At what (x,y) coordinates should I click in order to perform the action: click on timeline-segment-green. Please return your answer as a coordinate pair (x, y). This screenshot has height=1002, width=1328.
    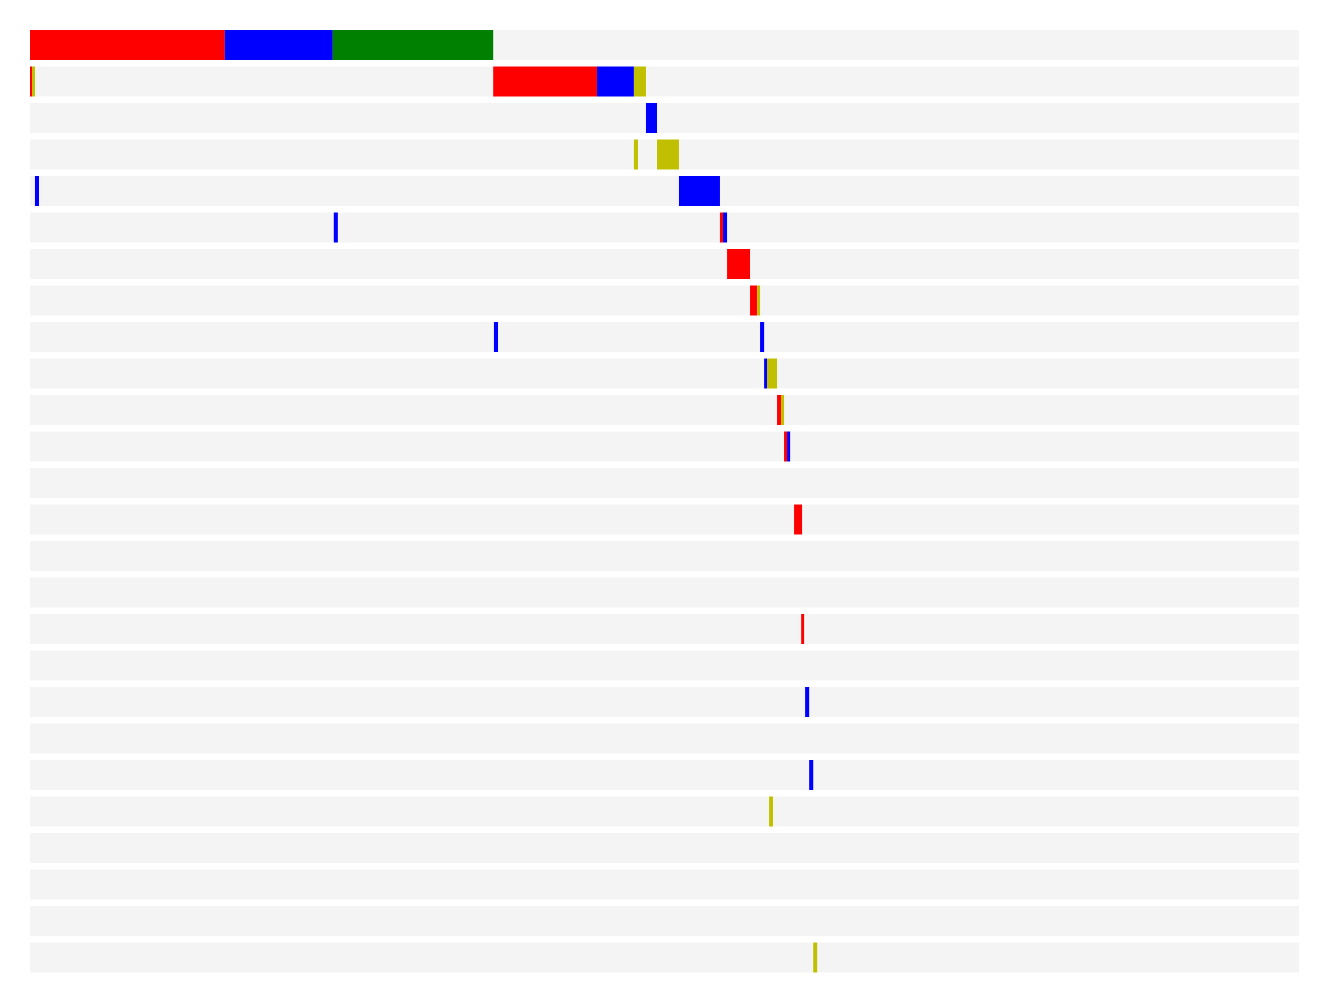
    Looking at the image, I should click on (413, 45).